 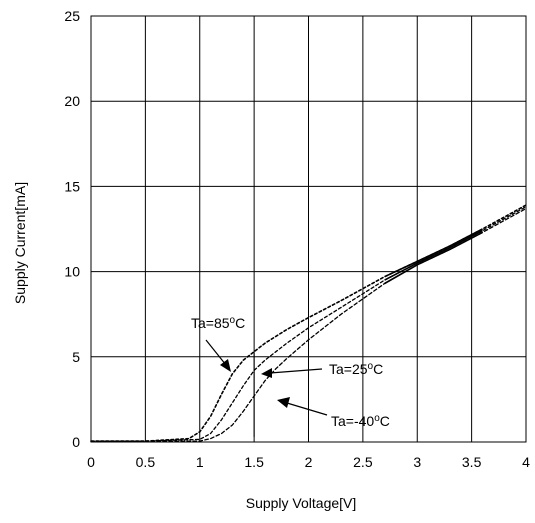 What do you see at coordinates (385, 421) in the screenshot?
I see `annotation-ta-minus-40-suffix: C` at bounding box center [385, 421].